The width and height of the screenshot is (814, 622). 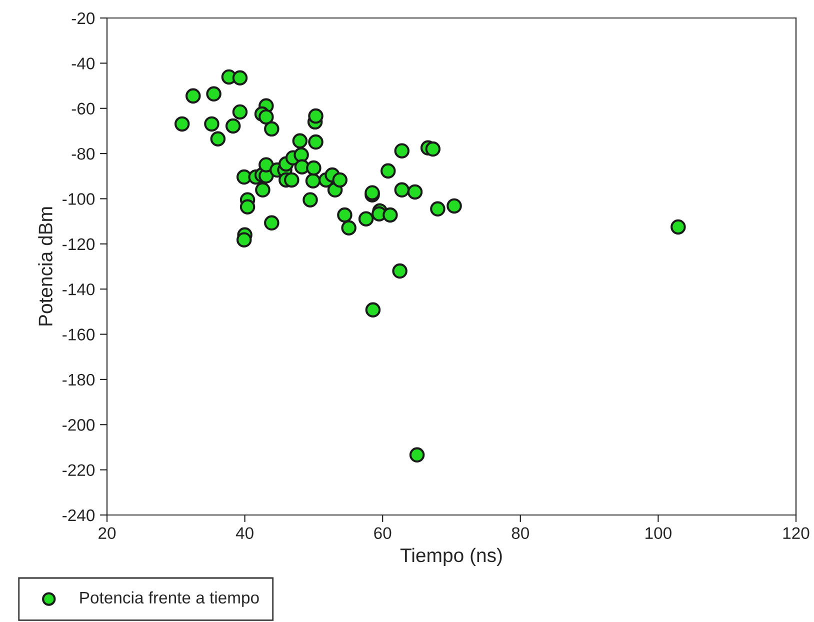 I want to click on y-tick-label: -60, so click(x=83, y=108).